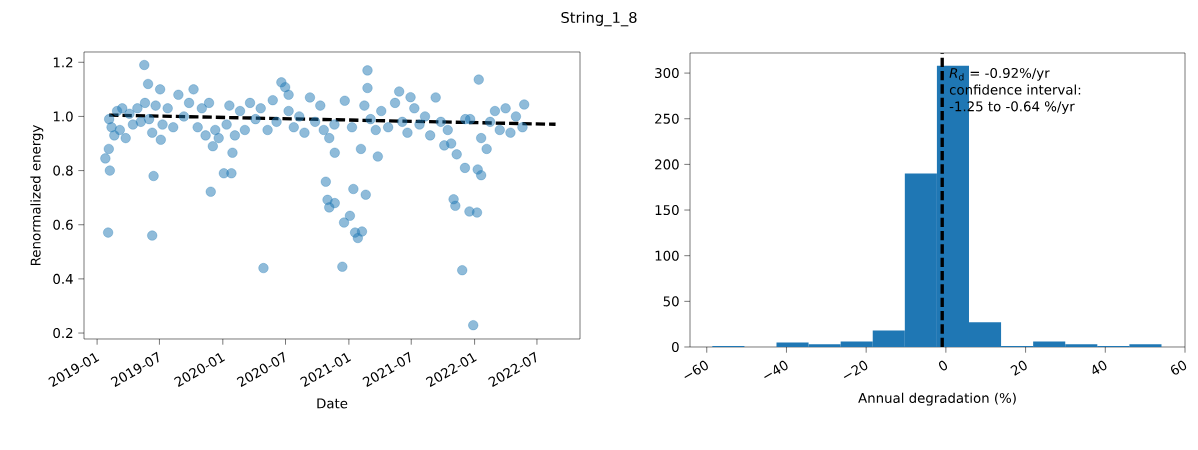  Describe the element at coordinates (63, 116) in the screenshot. I see `y-tick-label: 1.0` at that location.